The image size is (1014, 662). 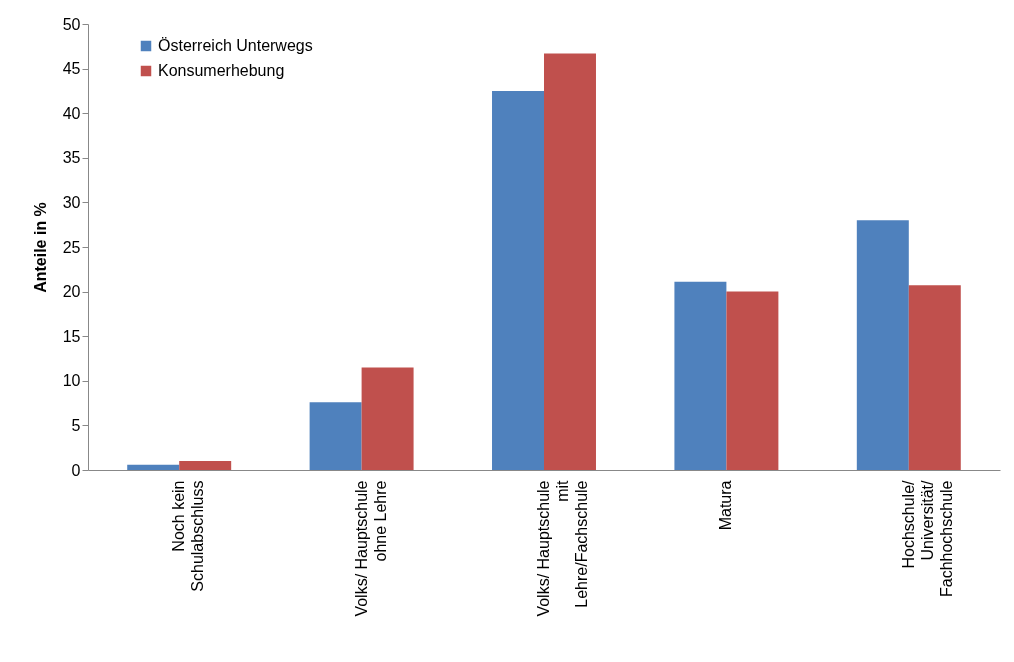 I want to click on y-tick-label: 15, so click(x=71, y=336).